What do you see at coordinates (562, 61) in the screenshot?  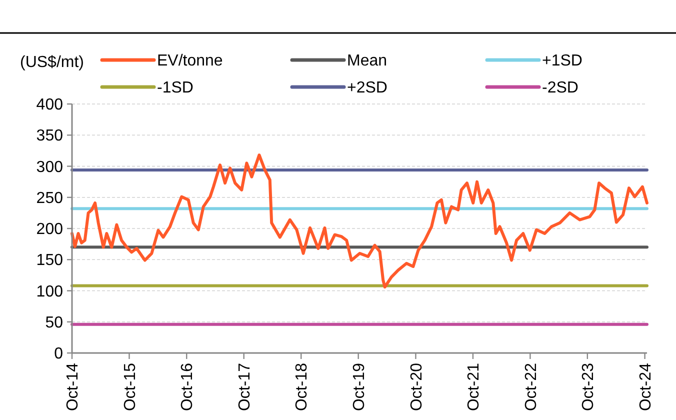 I see `legend-label: +1SD` at bounding box center [562, 61].